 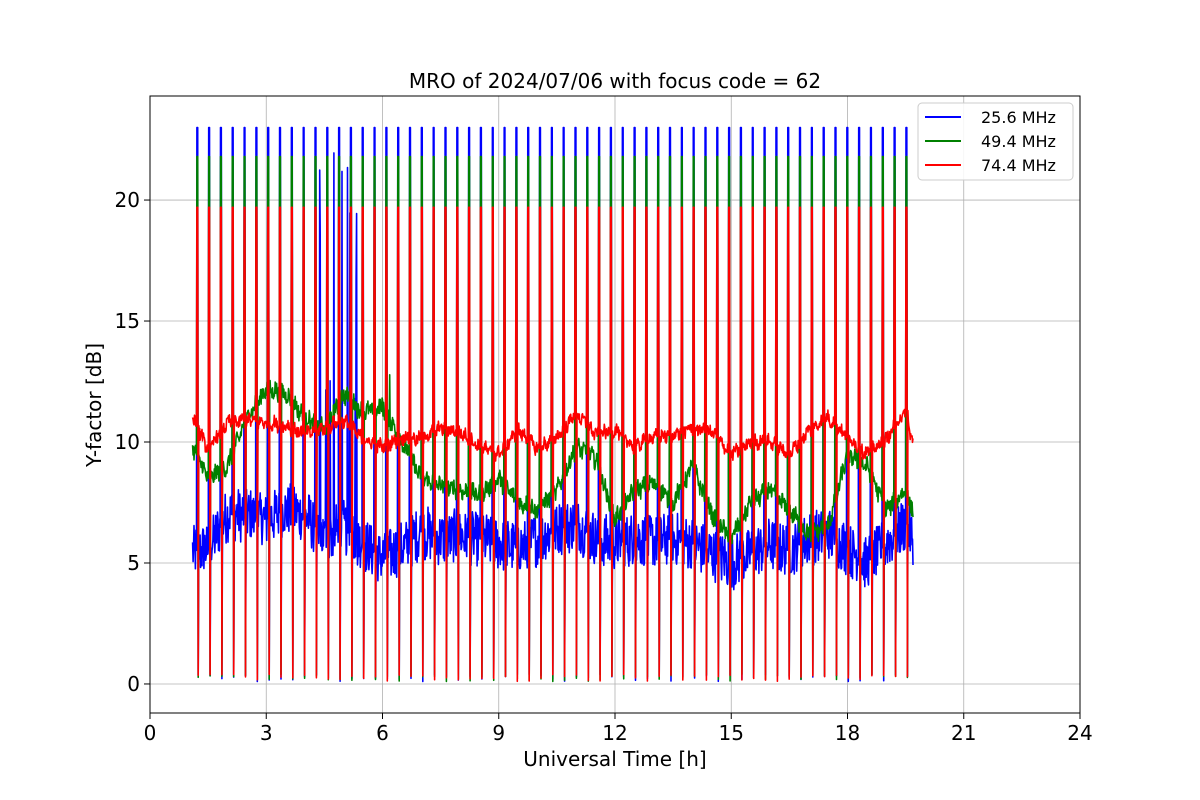 What do you see at coordinates (150, 733) in the screenshot?
I see `x-tick-label: 0` at bounding box center [150, 733].